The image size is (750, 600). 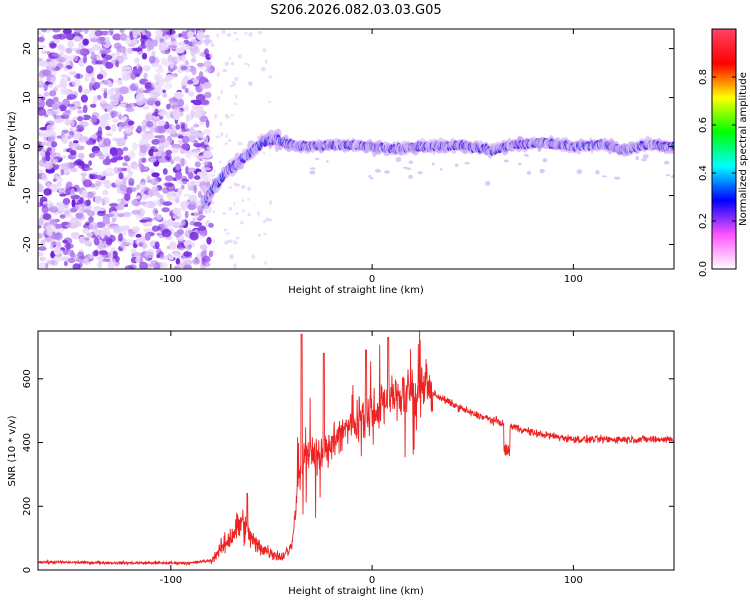 What do you see at coordinates (27, 146) in the screenshot?
I see `y-tick-label: 0` at bounding box center [27, 146].